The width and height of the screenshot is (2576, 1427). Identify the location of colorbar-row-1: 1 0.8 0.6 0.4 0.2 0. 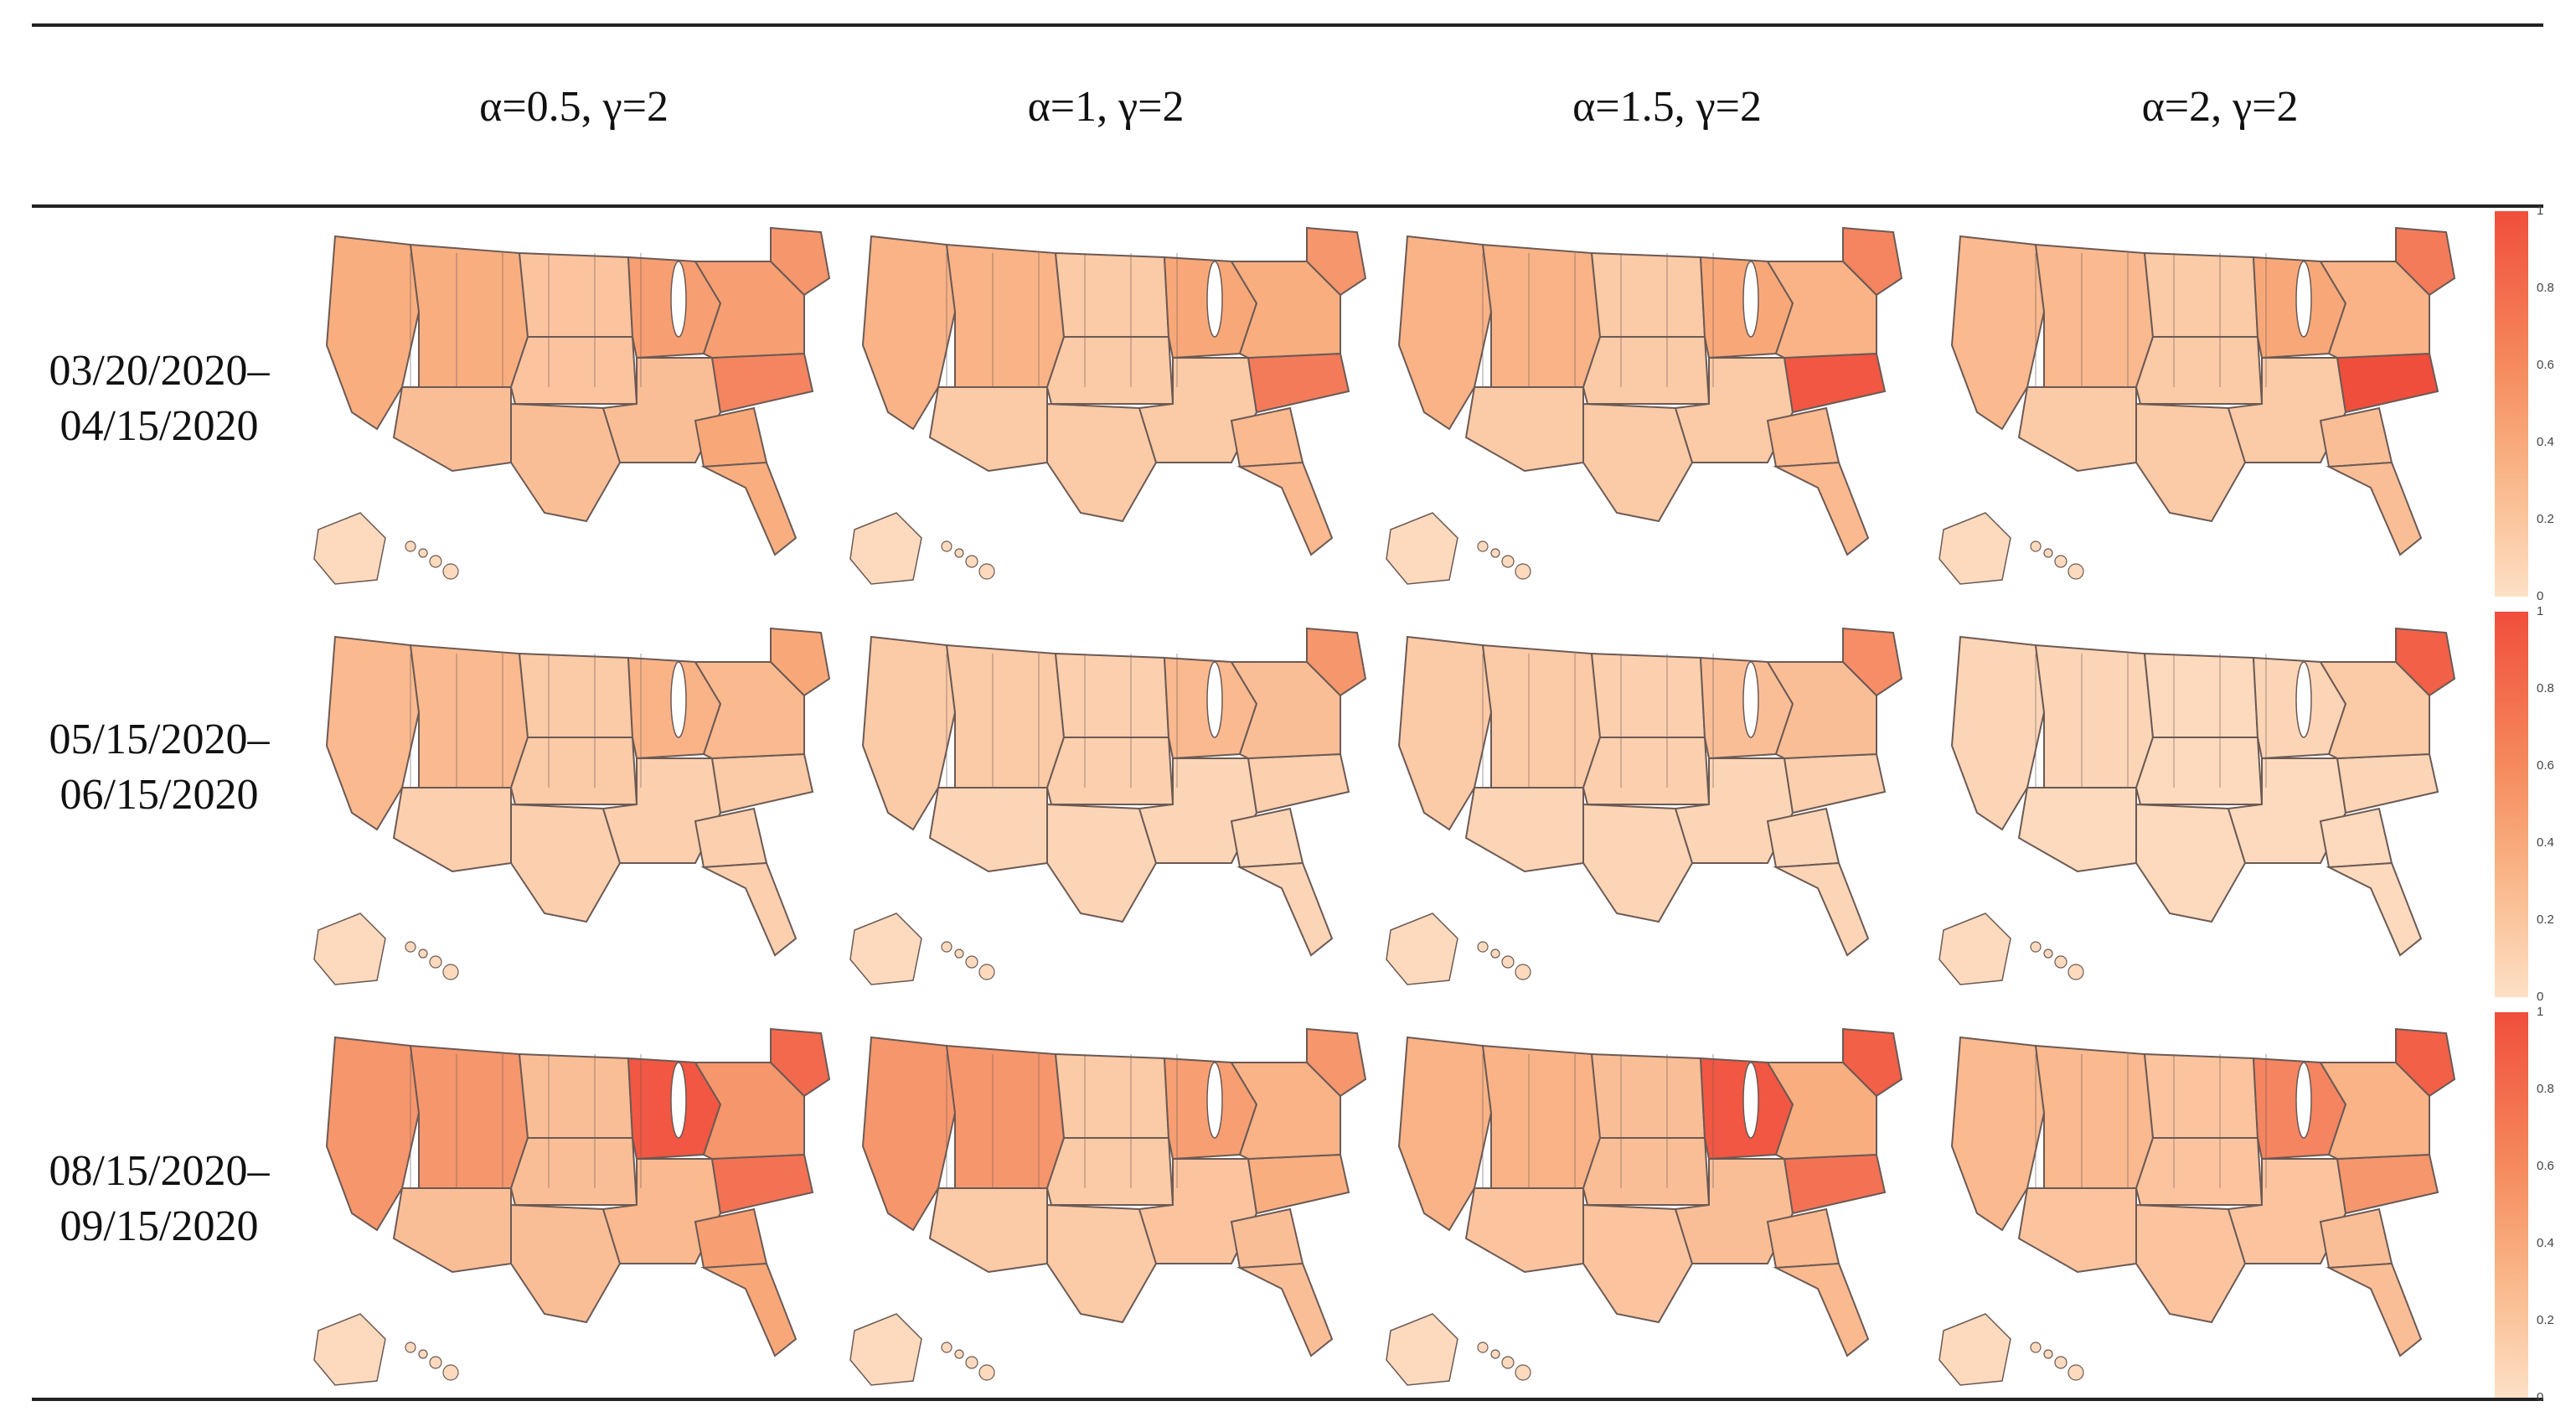
(2524, 403).